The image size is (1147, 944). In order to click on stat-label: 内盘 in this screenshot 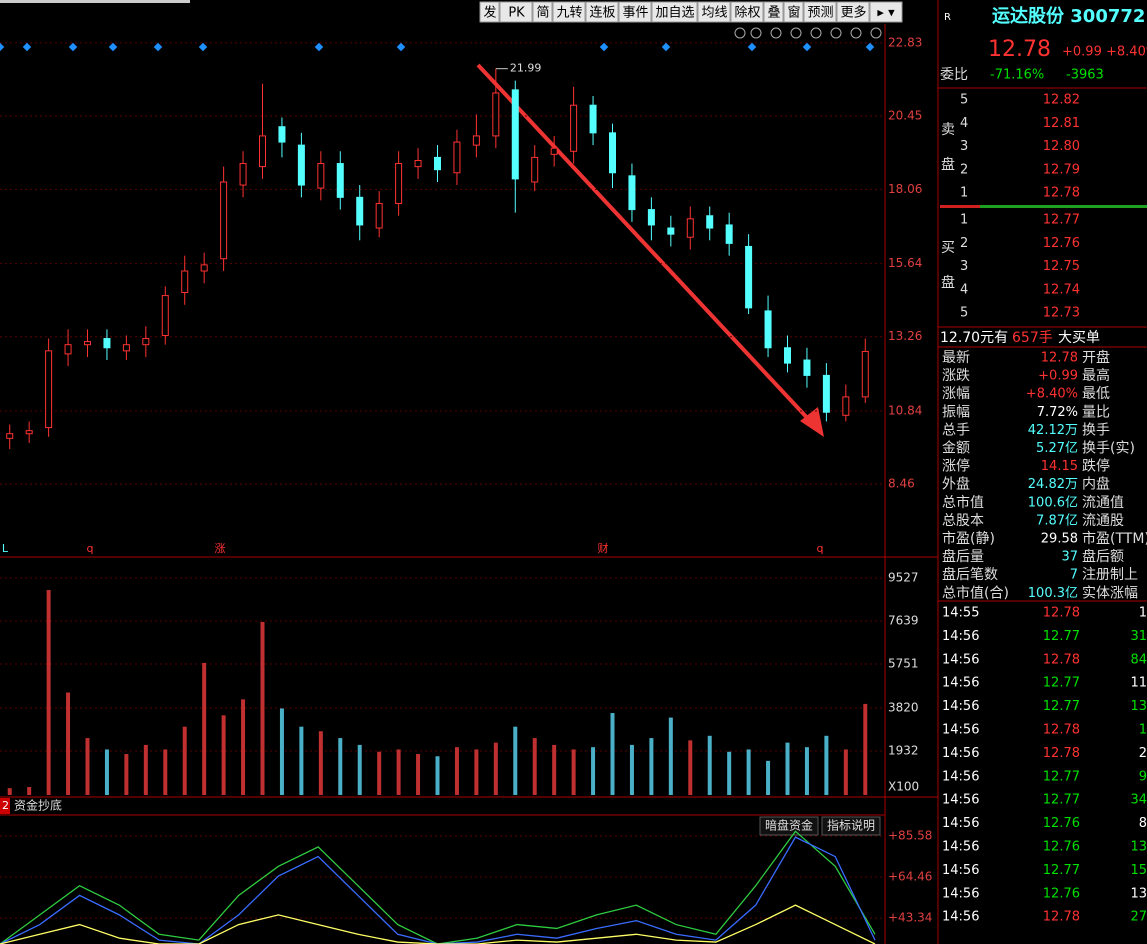, I will do `click(1096, 484)`.